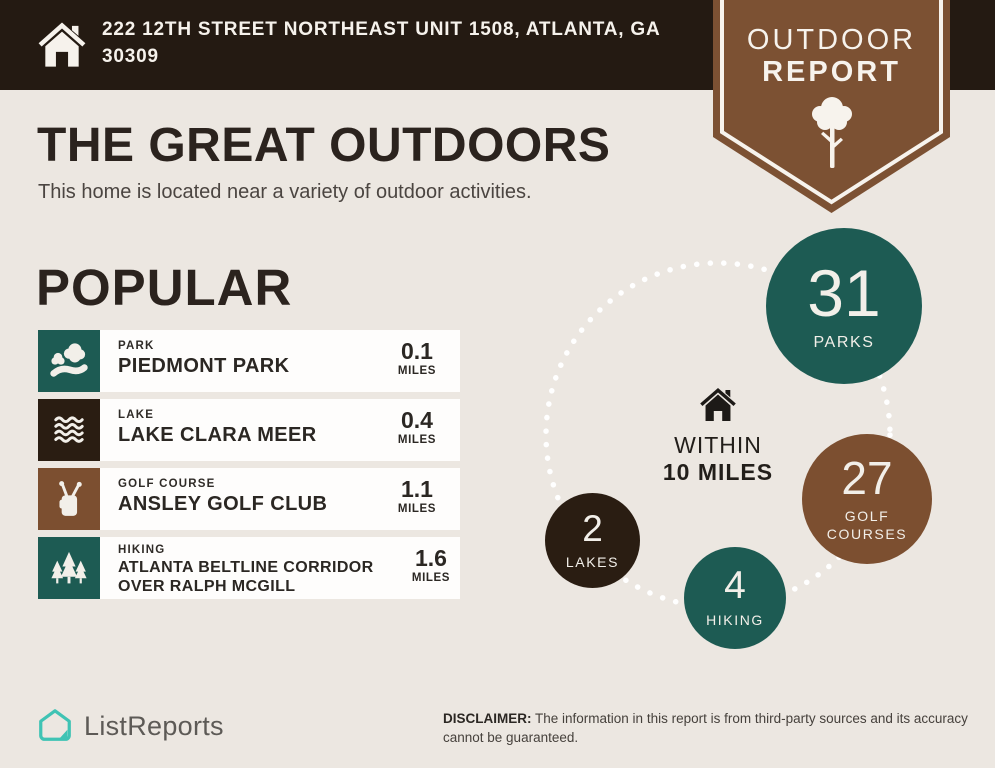  I want to click on place-name: PIEDMONT PARK, so click(204, 366).